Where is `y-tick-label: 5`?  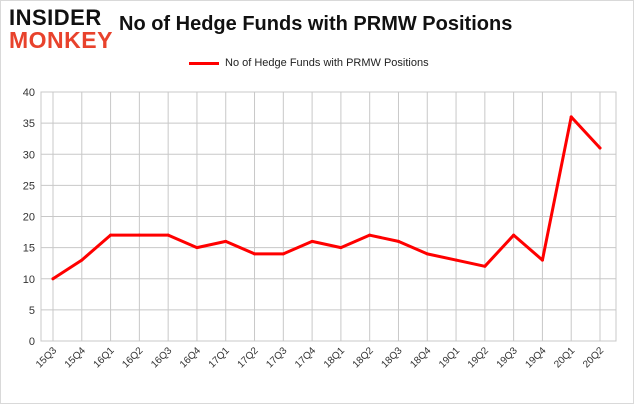
y-tick-label: 5 is located at coordinates (32, 311).